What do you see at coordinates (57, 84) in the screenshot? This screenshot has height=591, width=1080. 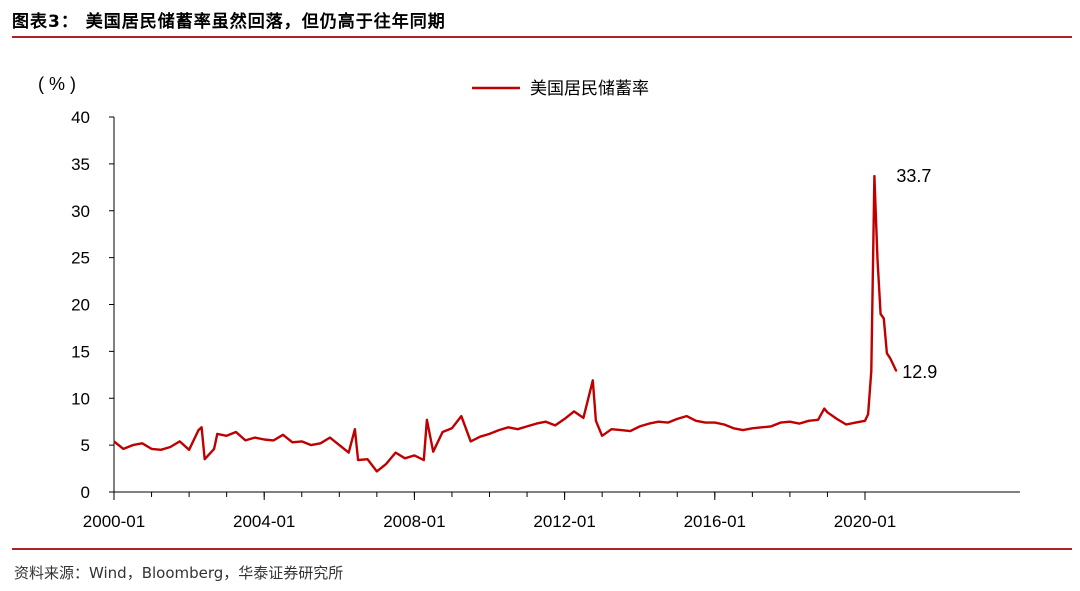 I see `y-axis-unit-label: ( % )` at bounding box center [57, 84].